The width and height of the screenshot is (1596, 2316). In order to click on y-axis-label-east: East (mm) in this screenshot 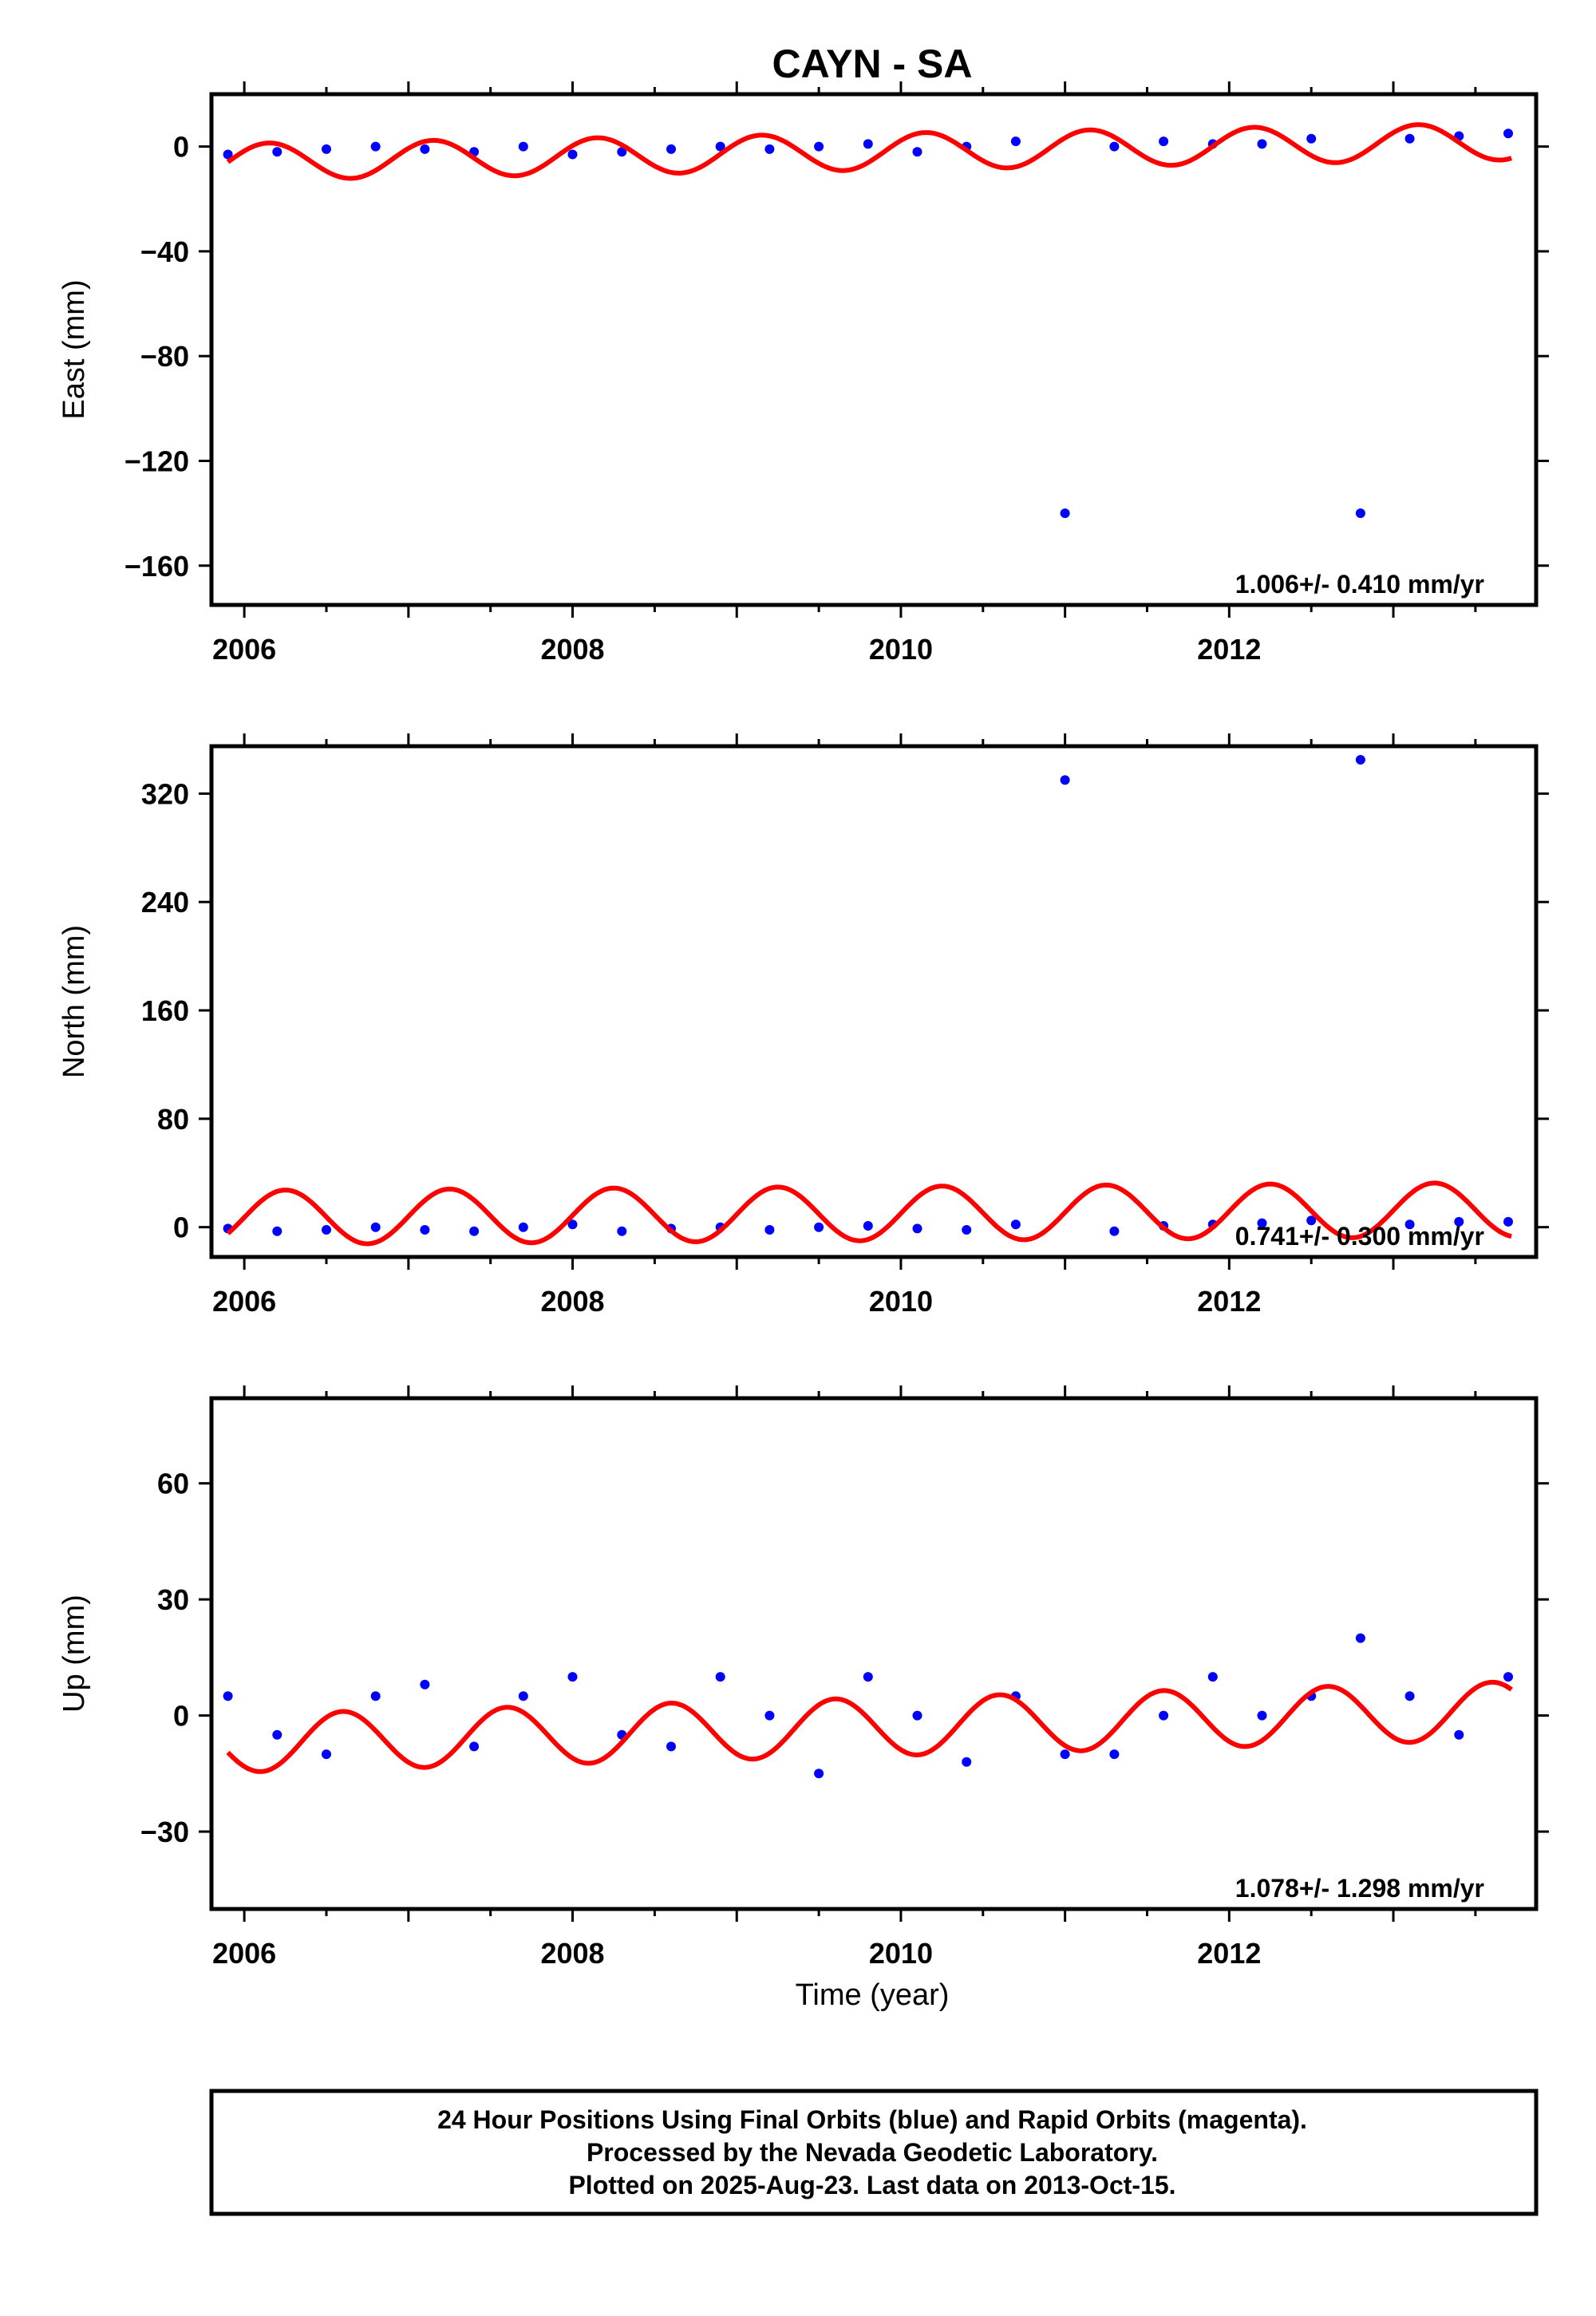, I will do `click(74, 349)`.